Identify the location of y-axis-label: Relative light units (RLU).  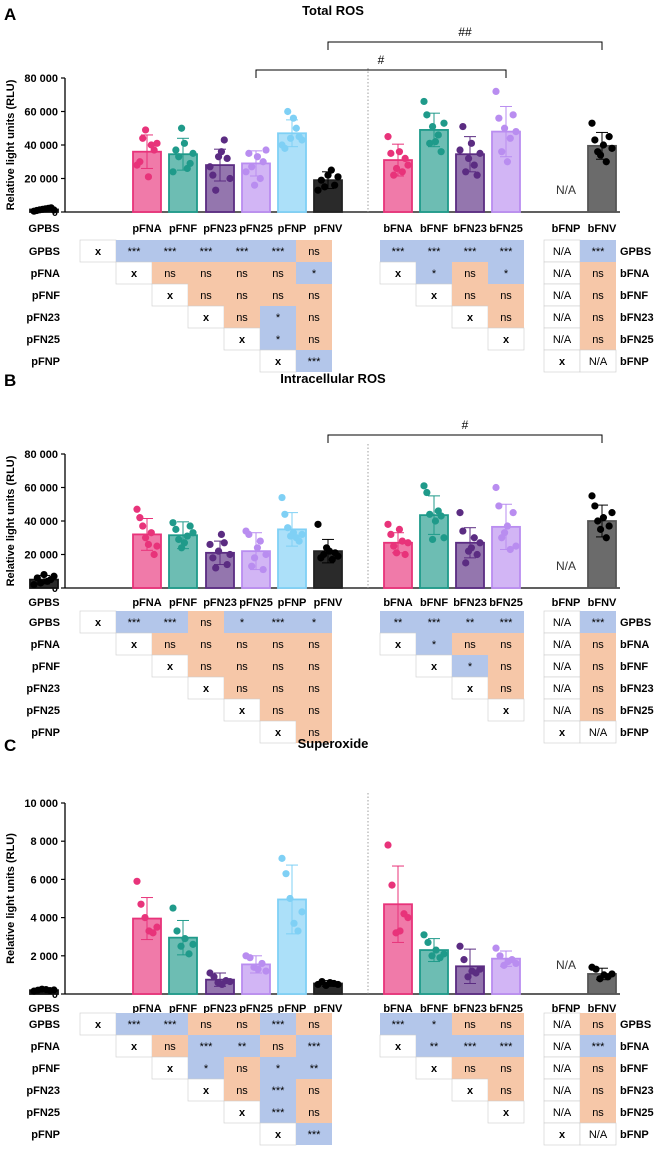
(11, 144).